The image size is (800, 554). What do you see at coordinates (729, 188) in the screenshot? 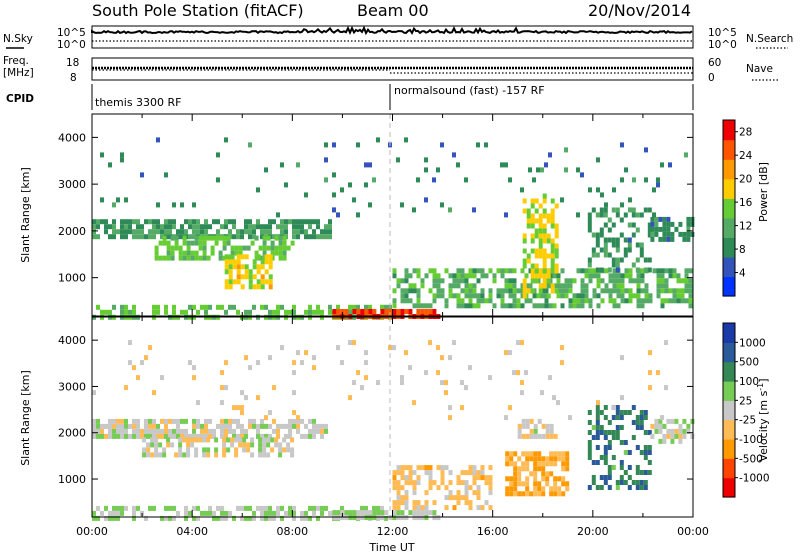
I see `power-colorbar-swatch` at bounding box center [729, 188].